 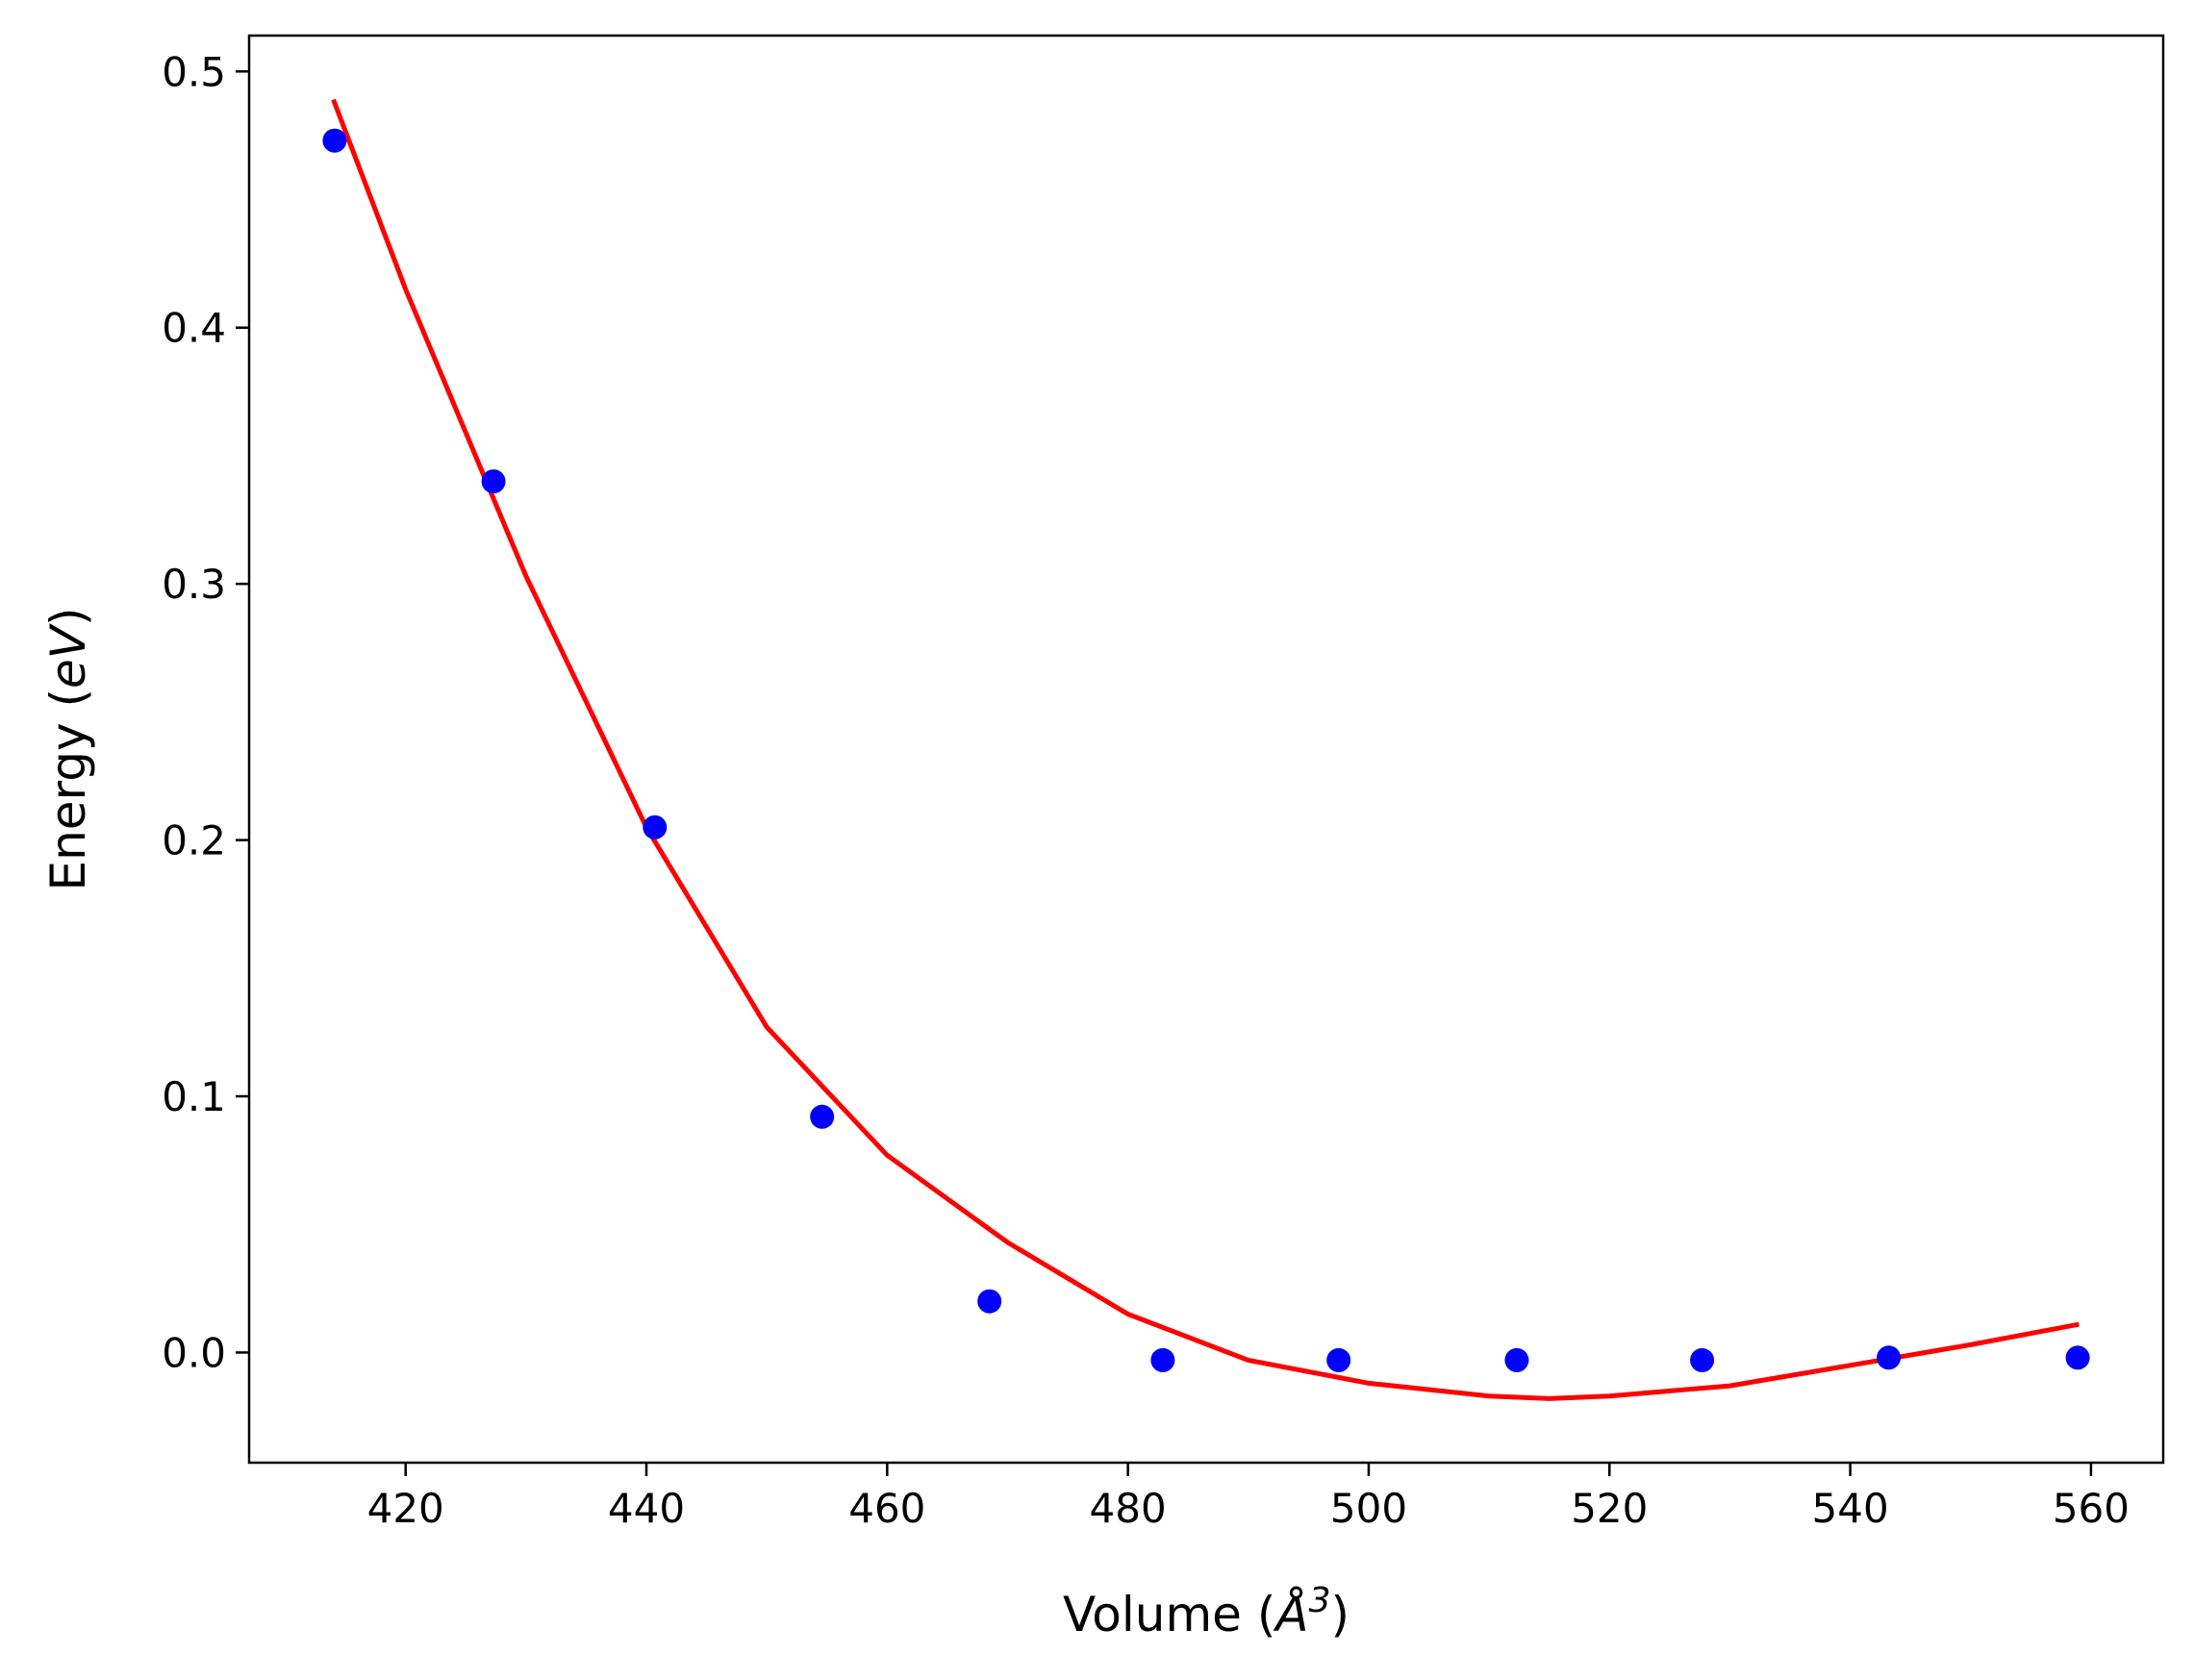 I want to click on y-tick-label: 0.0, so click(x=194, y=1353).